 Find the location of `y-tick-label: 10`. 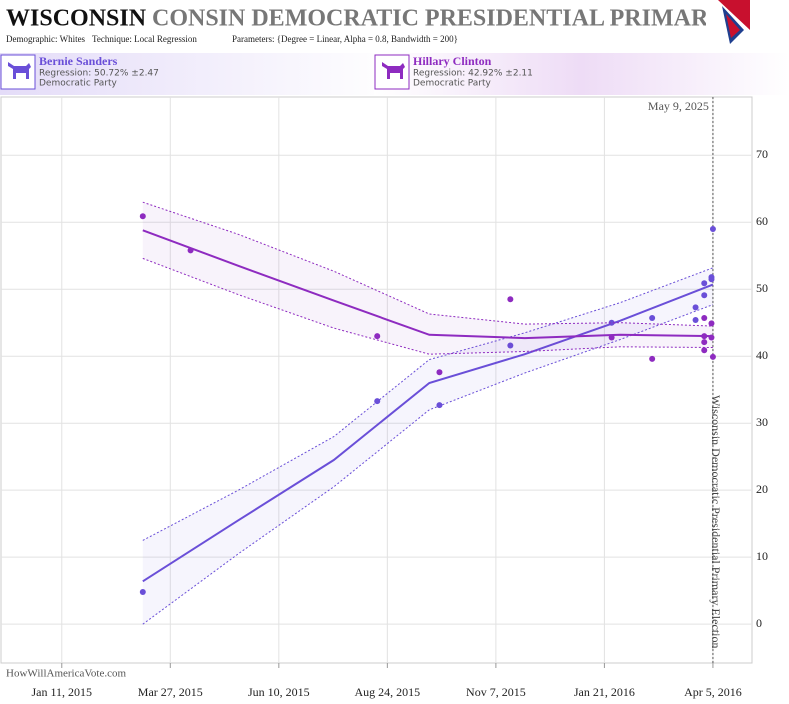

y-tick-label: 10 is located at coordinates (762, 556).